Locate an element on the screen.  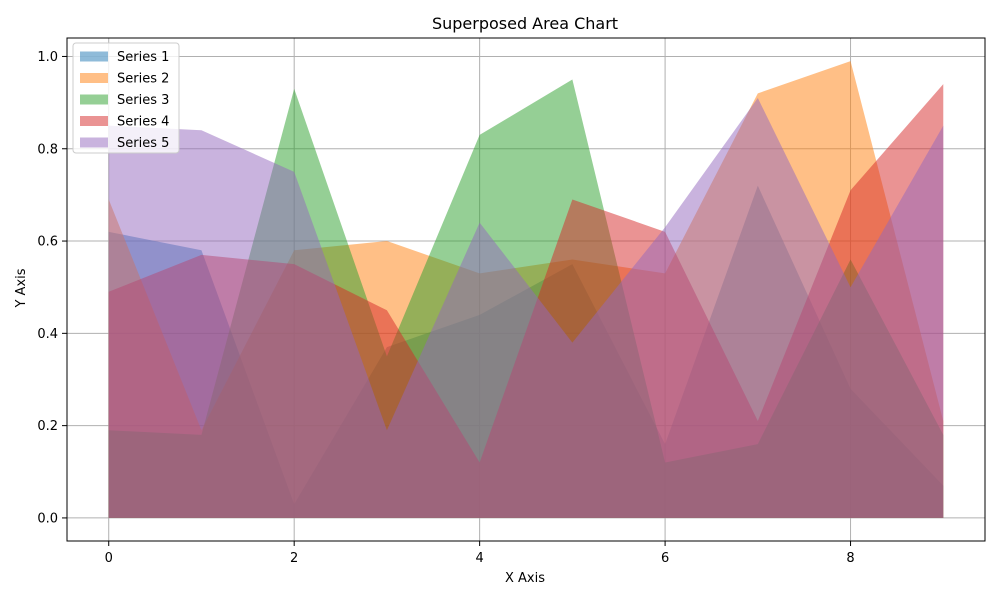
y-tick-label: 0.6 is located at coordinates (47, 242).